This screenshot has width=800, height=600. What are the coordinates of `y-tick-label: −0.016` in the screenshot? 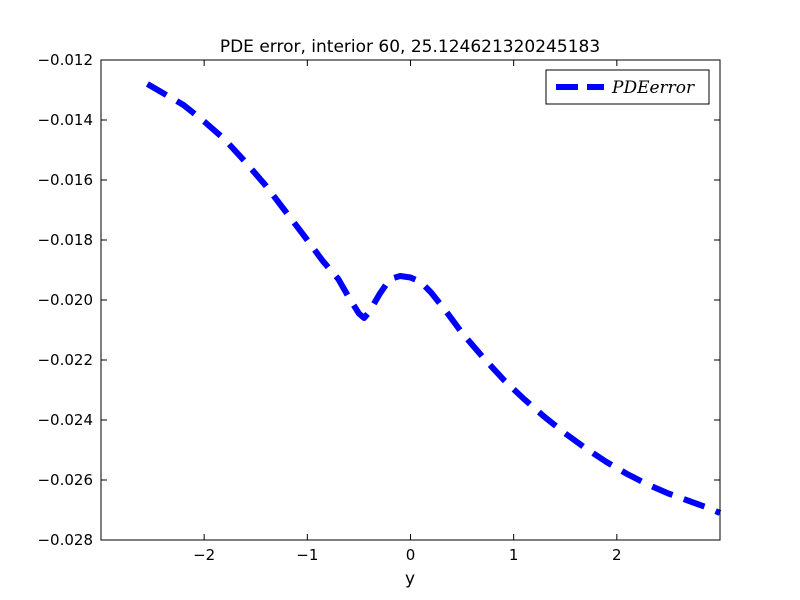 It's located at (65, 180).